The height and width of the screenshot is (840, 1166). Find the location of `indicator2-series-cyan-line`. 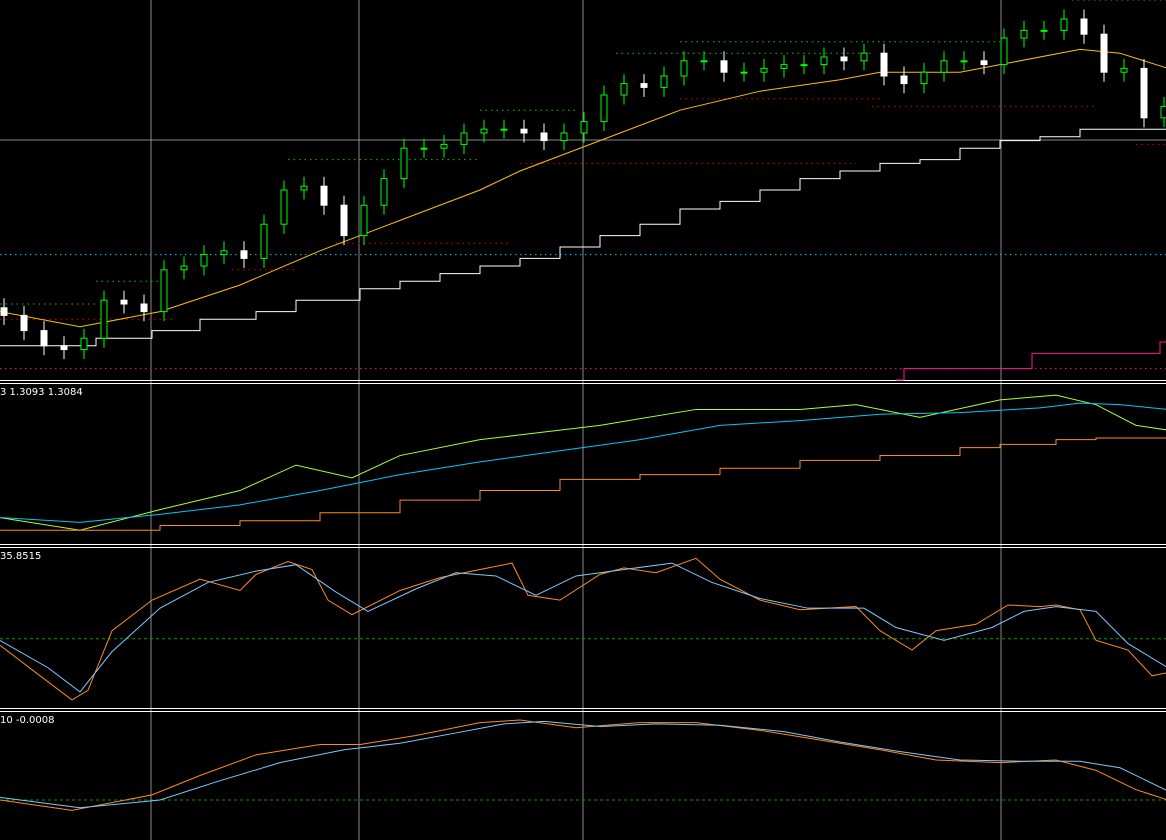

indicator2-series-cyan-line is located at coordinates (583, 462).